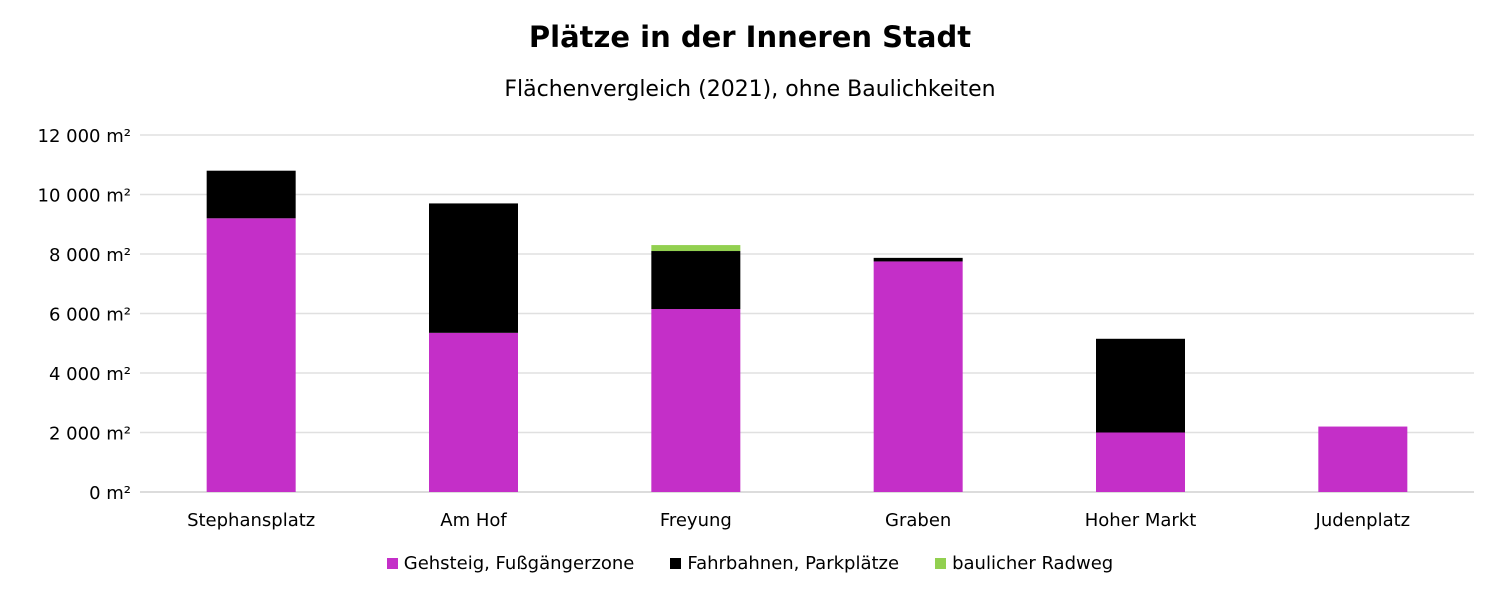 The width and height of the screenshot is (1500, 600). What do you see at coordinates (519, 563) in the screenshot?
I see `legend-label: Gehsteig, Fußgängerzone` at bounding box center [519, 563].